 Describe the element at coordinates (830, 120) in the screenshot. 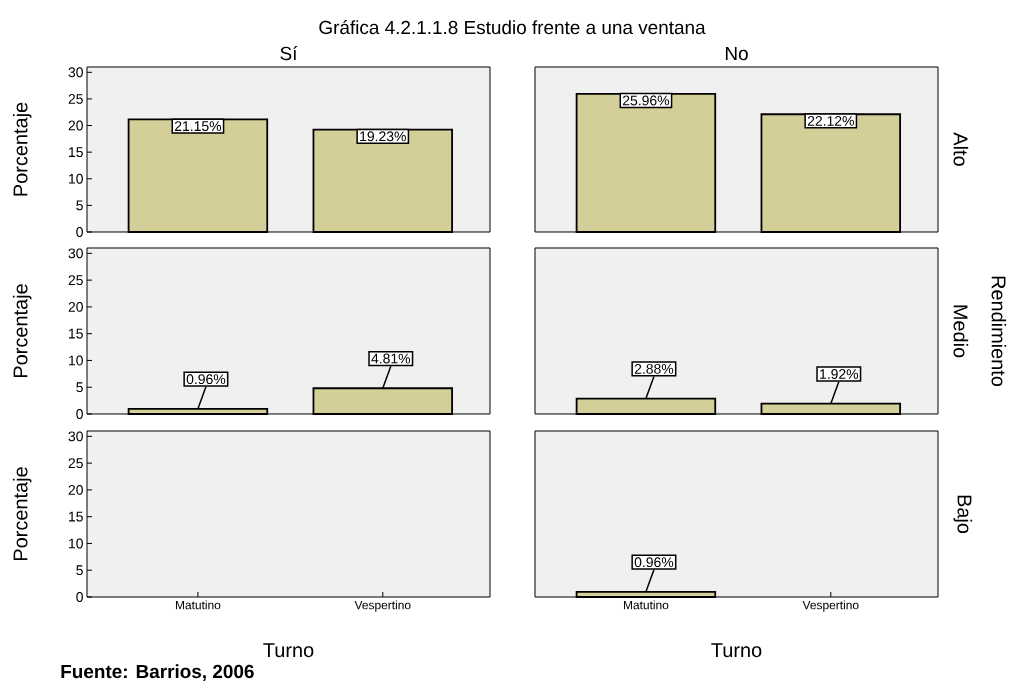

I see `data-label: 22.12%` at that location.